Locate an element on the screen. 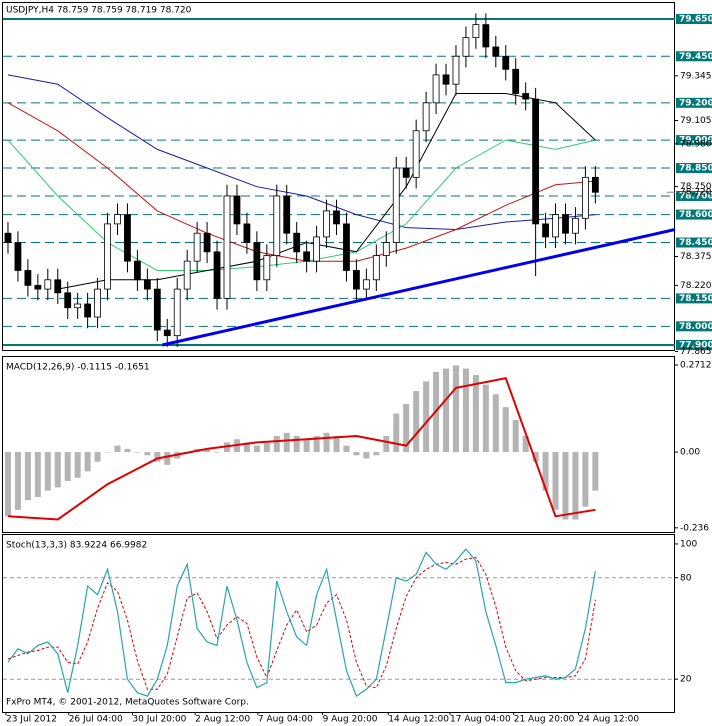  x-tick-label: 24 Aug 12:00 is located at coordinates (608, 720).